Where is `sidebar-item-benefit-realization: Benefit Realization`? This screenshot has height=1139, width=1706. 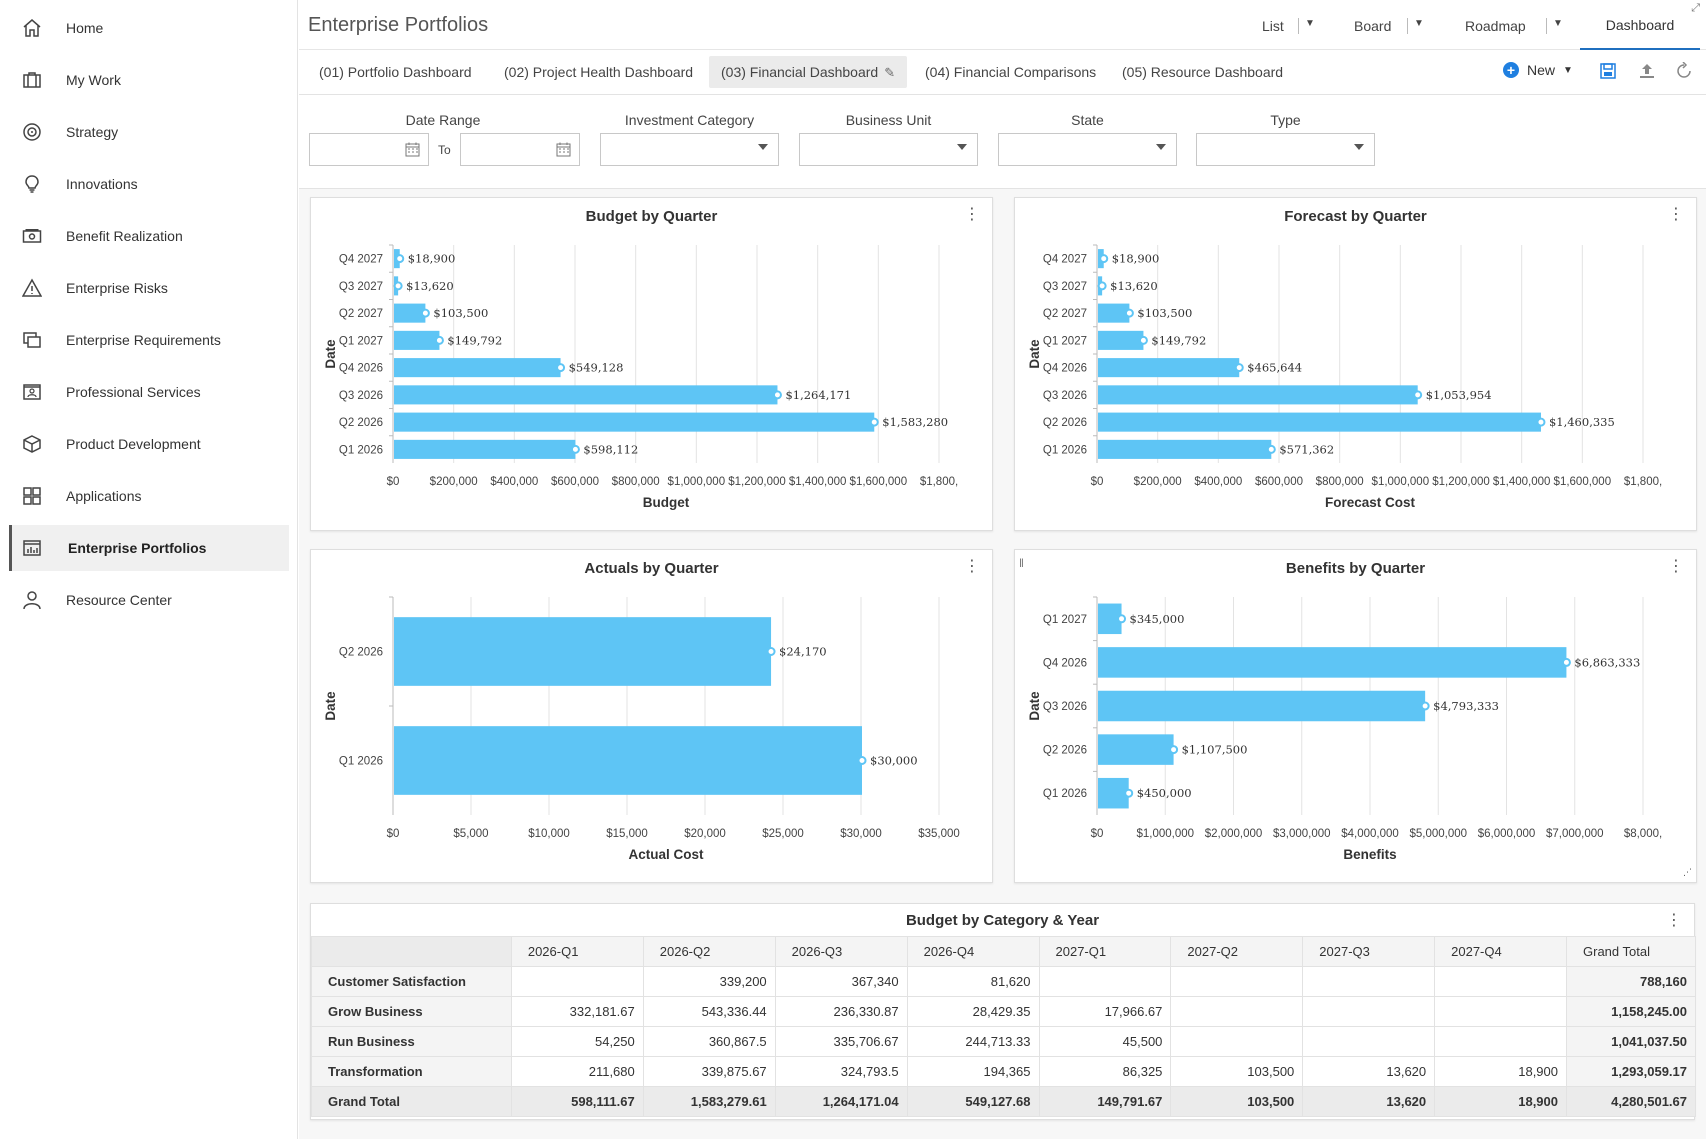 sidebar-item-benefit-realization: Benefit Realization is located at coordinates (149, 236).